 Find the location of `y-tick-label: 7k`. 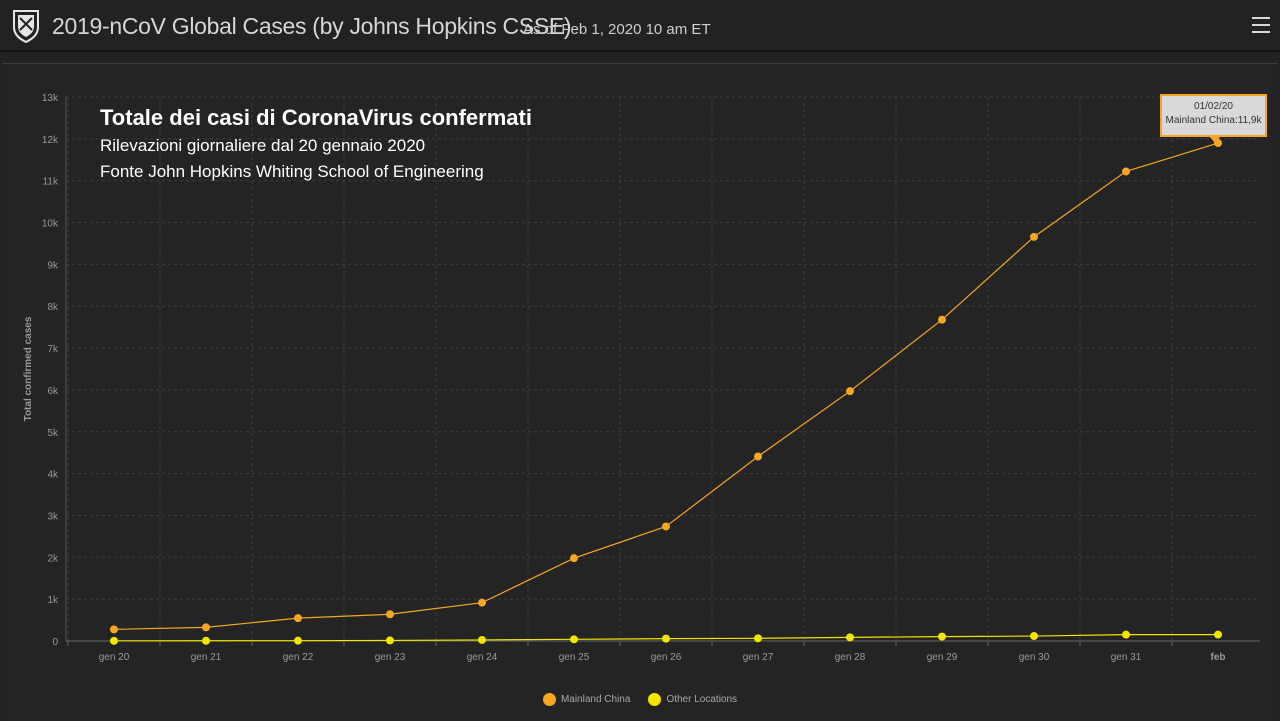

y-tick-label: 7k is located at coordinates (53, 349).